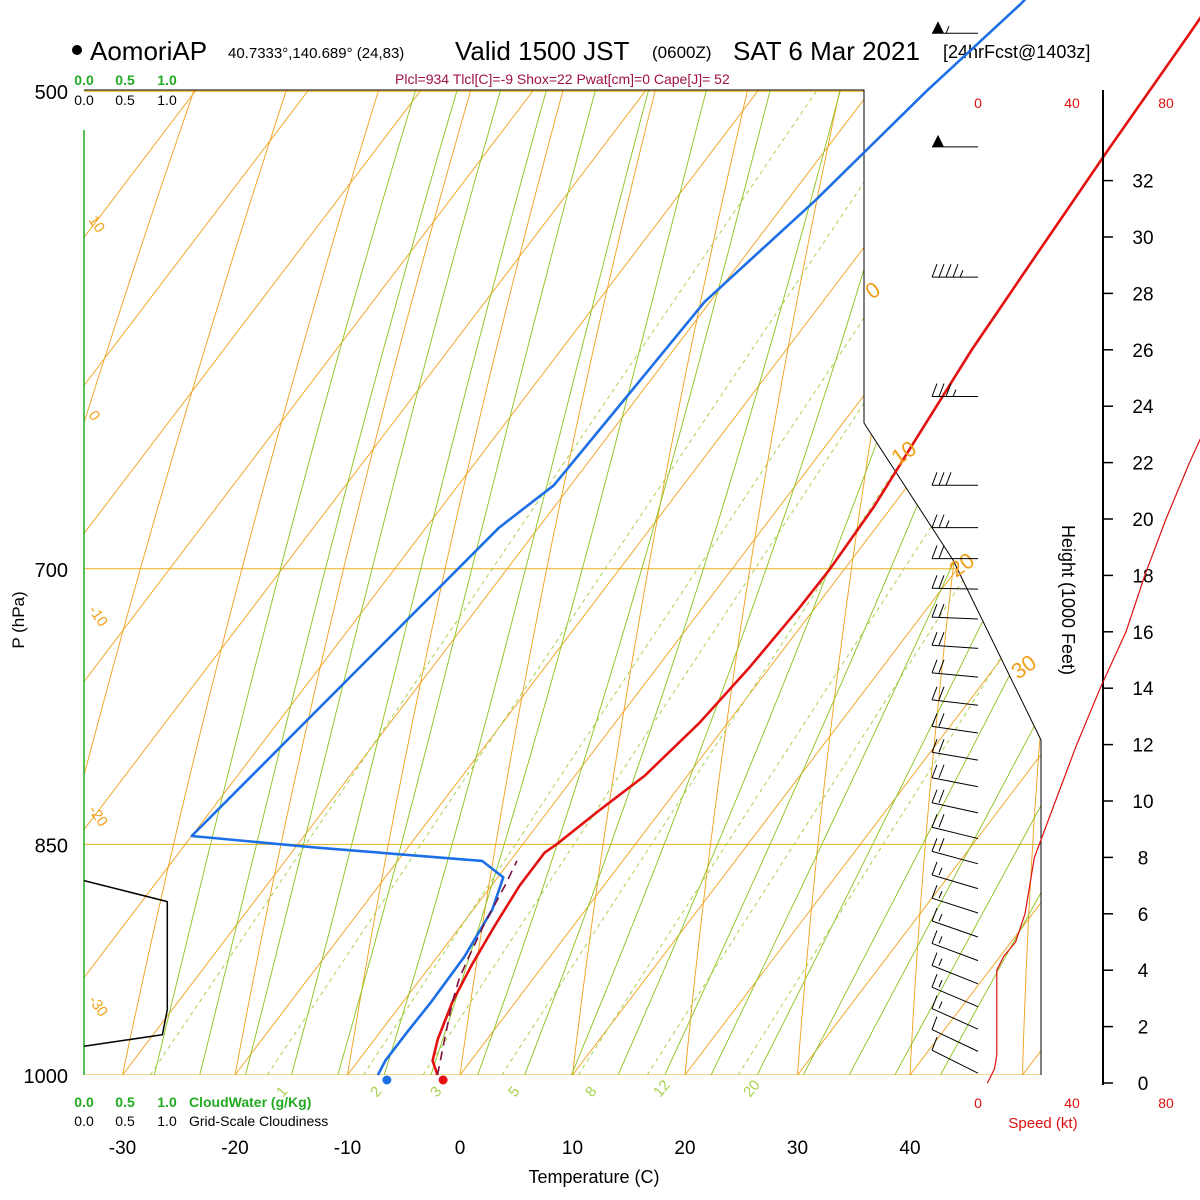 The height and width of the screenshot is (1200, 1200). What do you see at coordinates (126, 963) in the screenshot?
I see `cloudiness-panel` at bounding box center [126, 963].